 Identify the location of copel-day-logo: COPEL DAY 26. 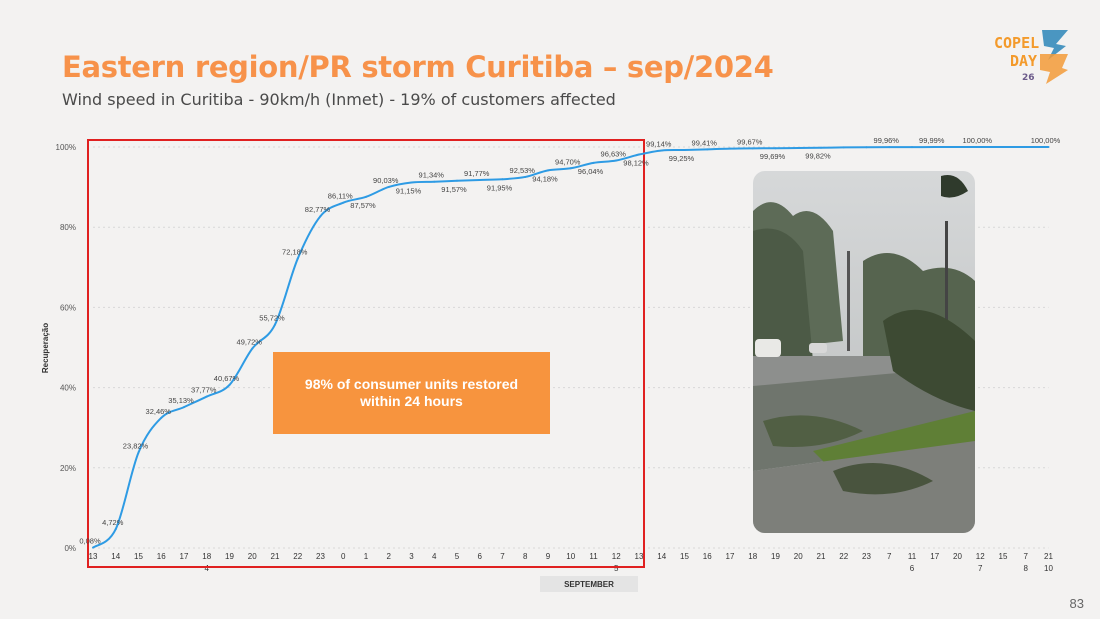
(1031, 57).